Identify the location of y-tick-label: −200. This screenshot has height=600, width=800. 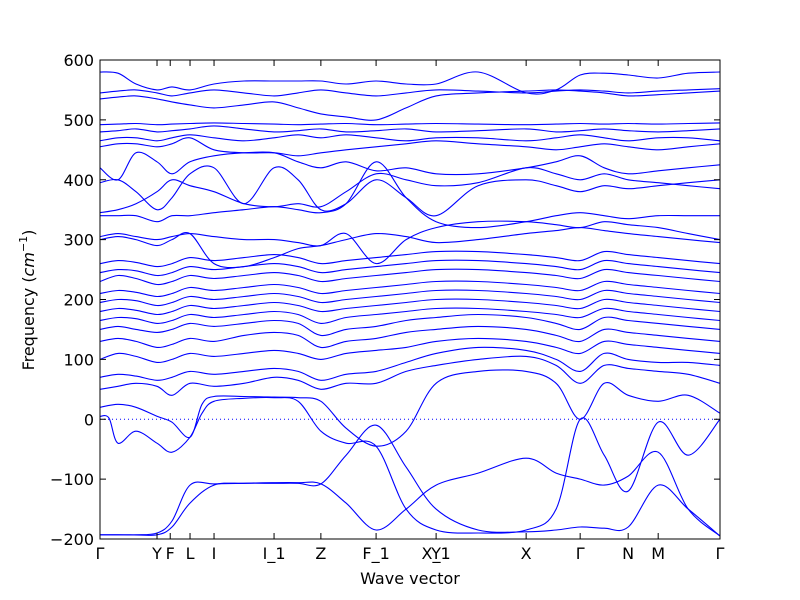
(72, 539).